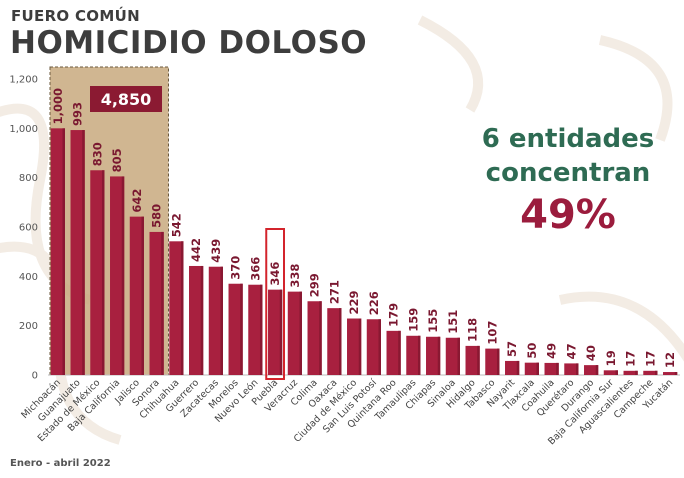 This screenshot has height=478, width=684. I want to click on bar-value-label: 229, so click(354, 302).